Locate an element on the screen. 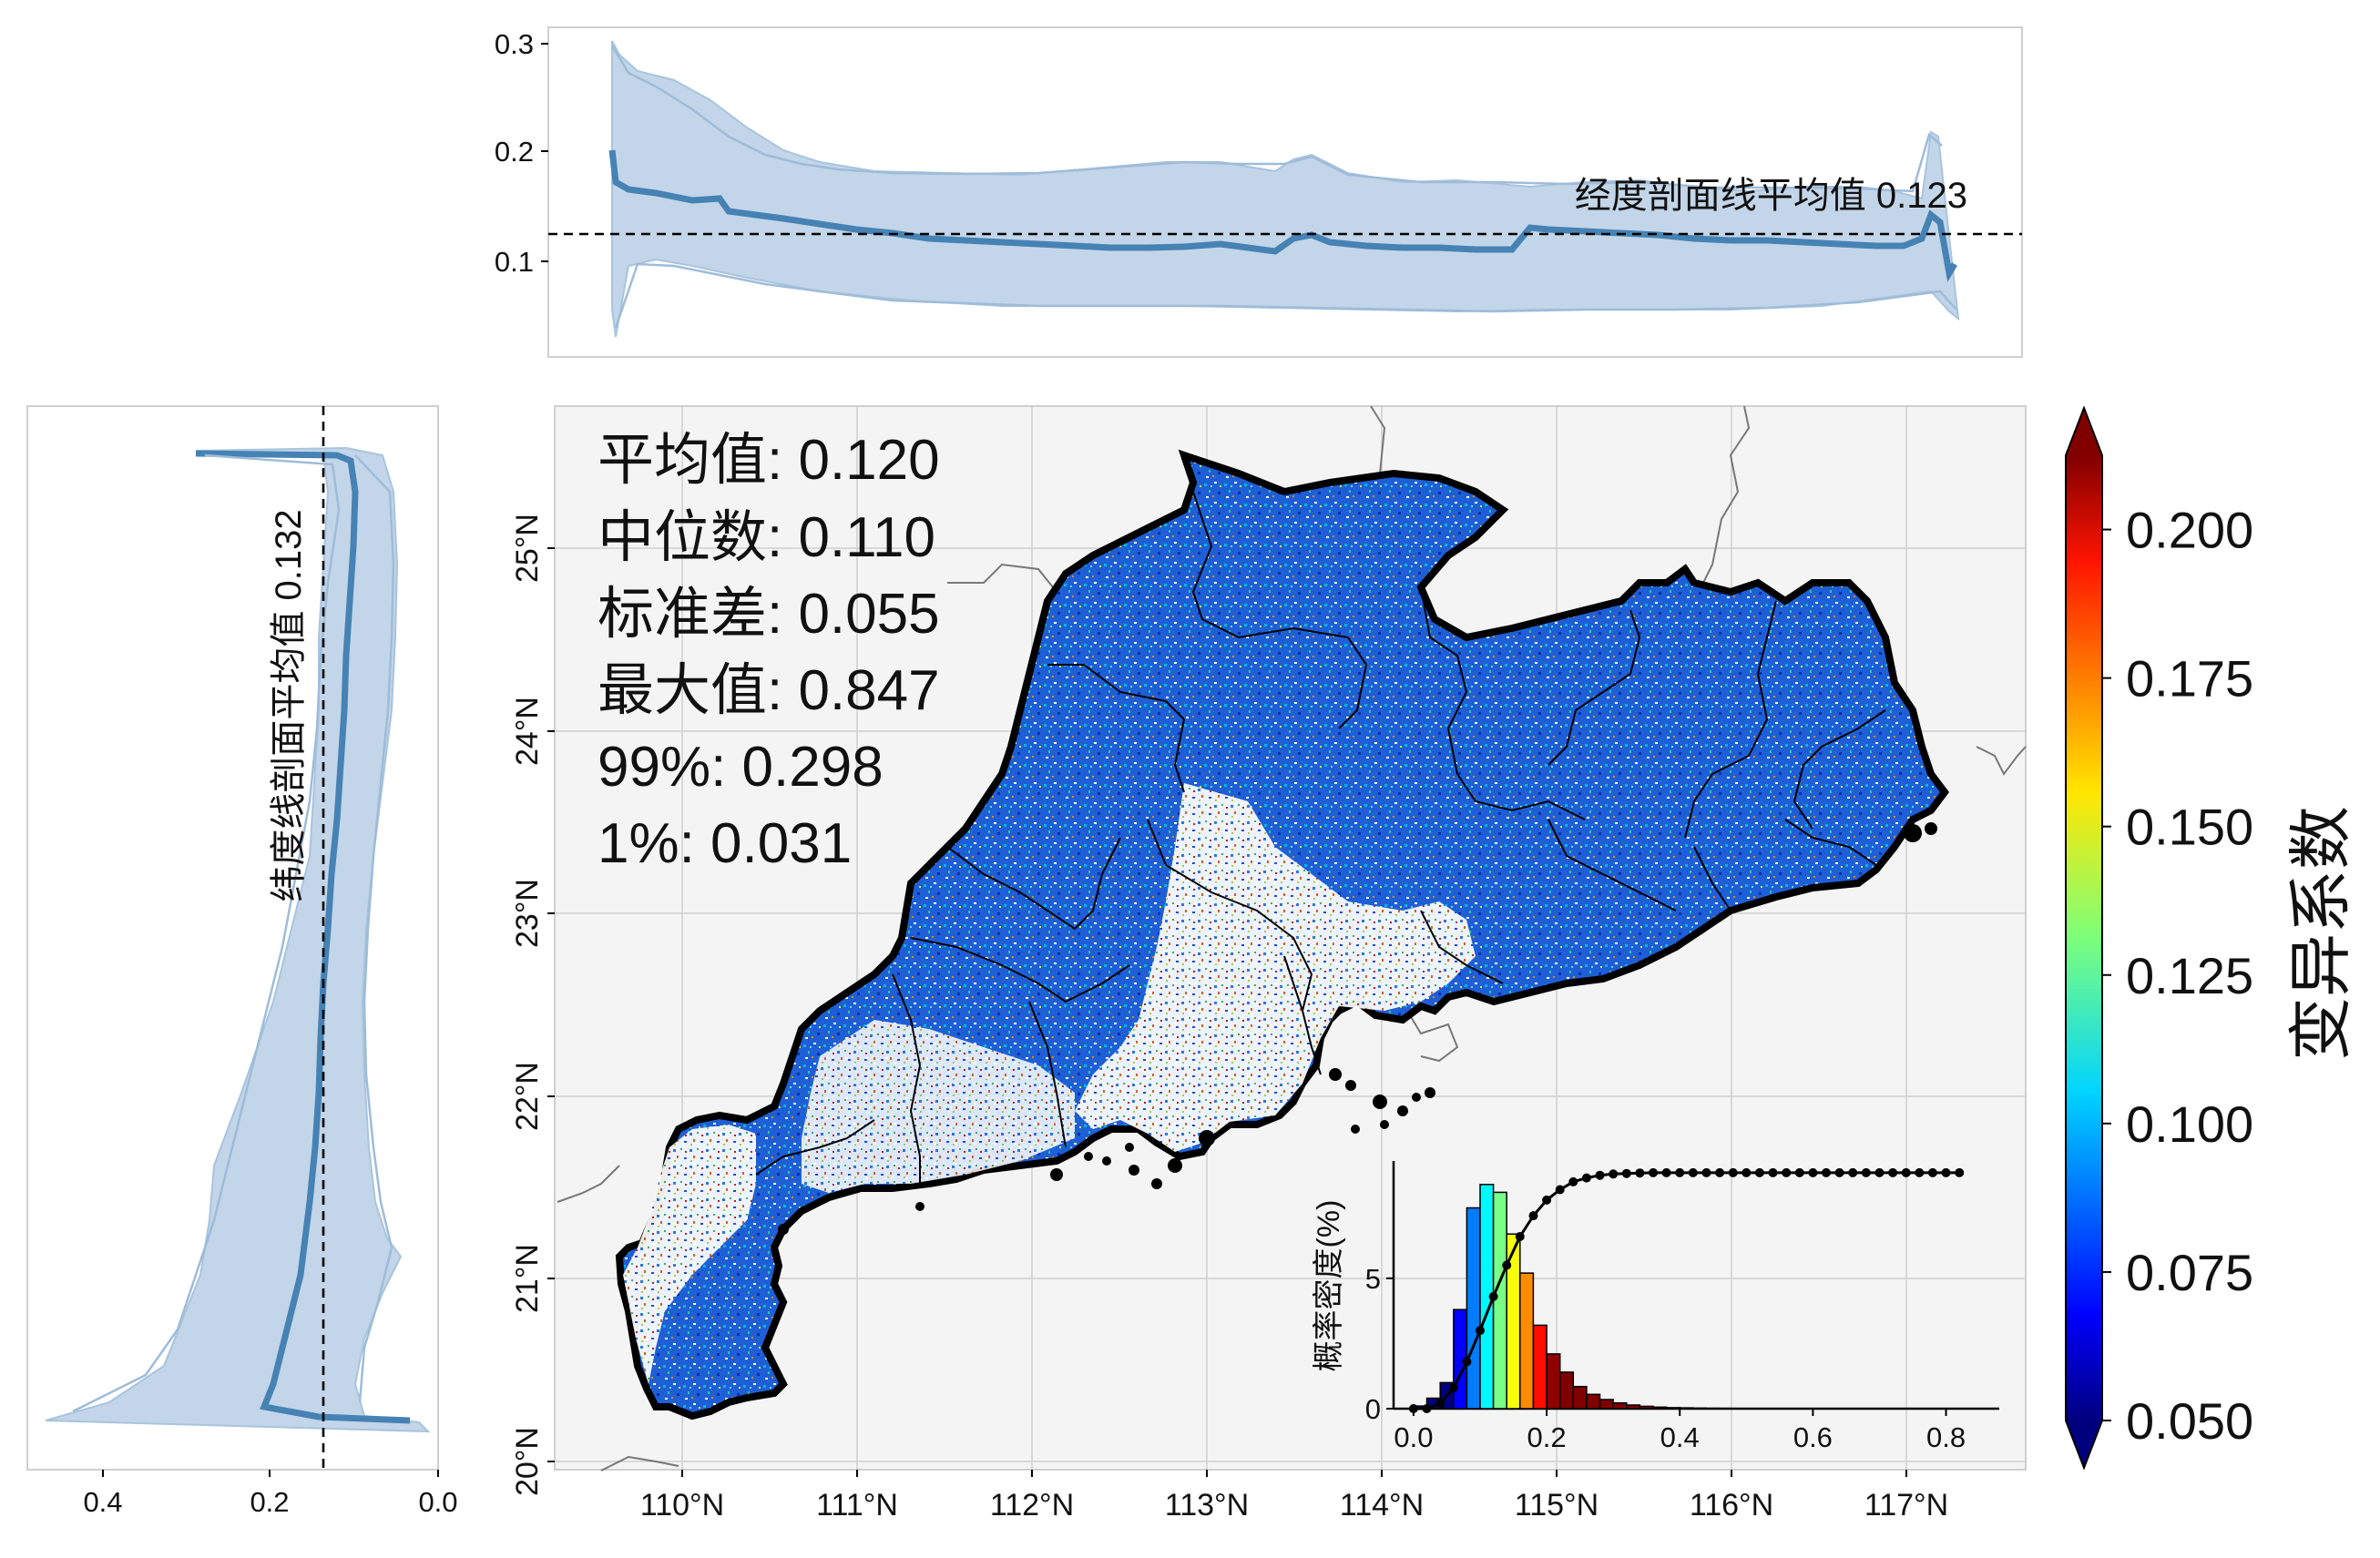  colorbar-extend-max is located at coordinates (2084, 431).